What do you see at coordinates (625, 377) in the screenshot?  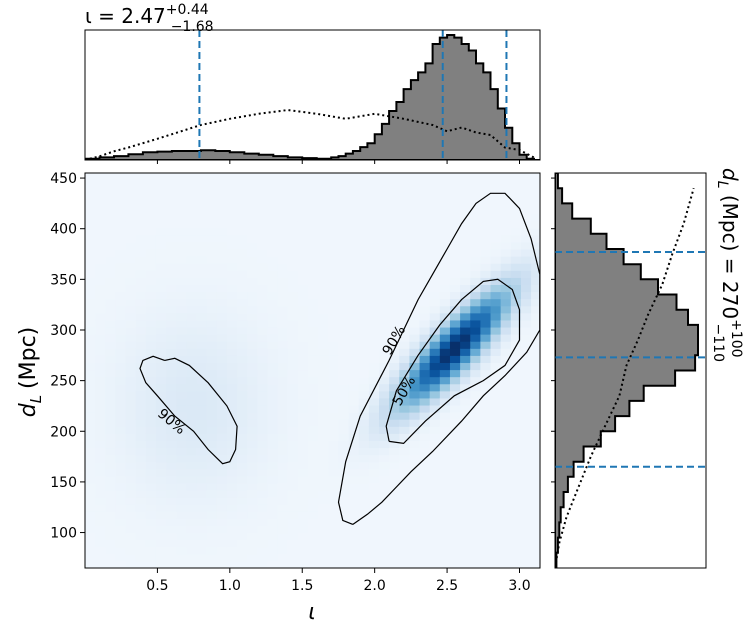 I see `right-prior-curve` at bounding box center [625, 377].